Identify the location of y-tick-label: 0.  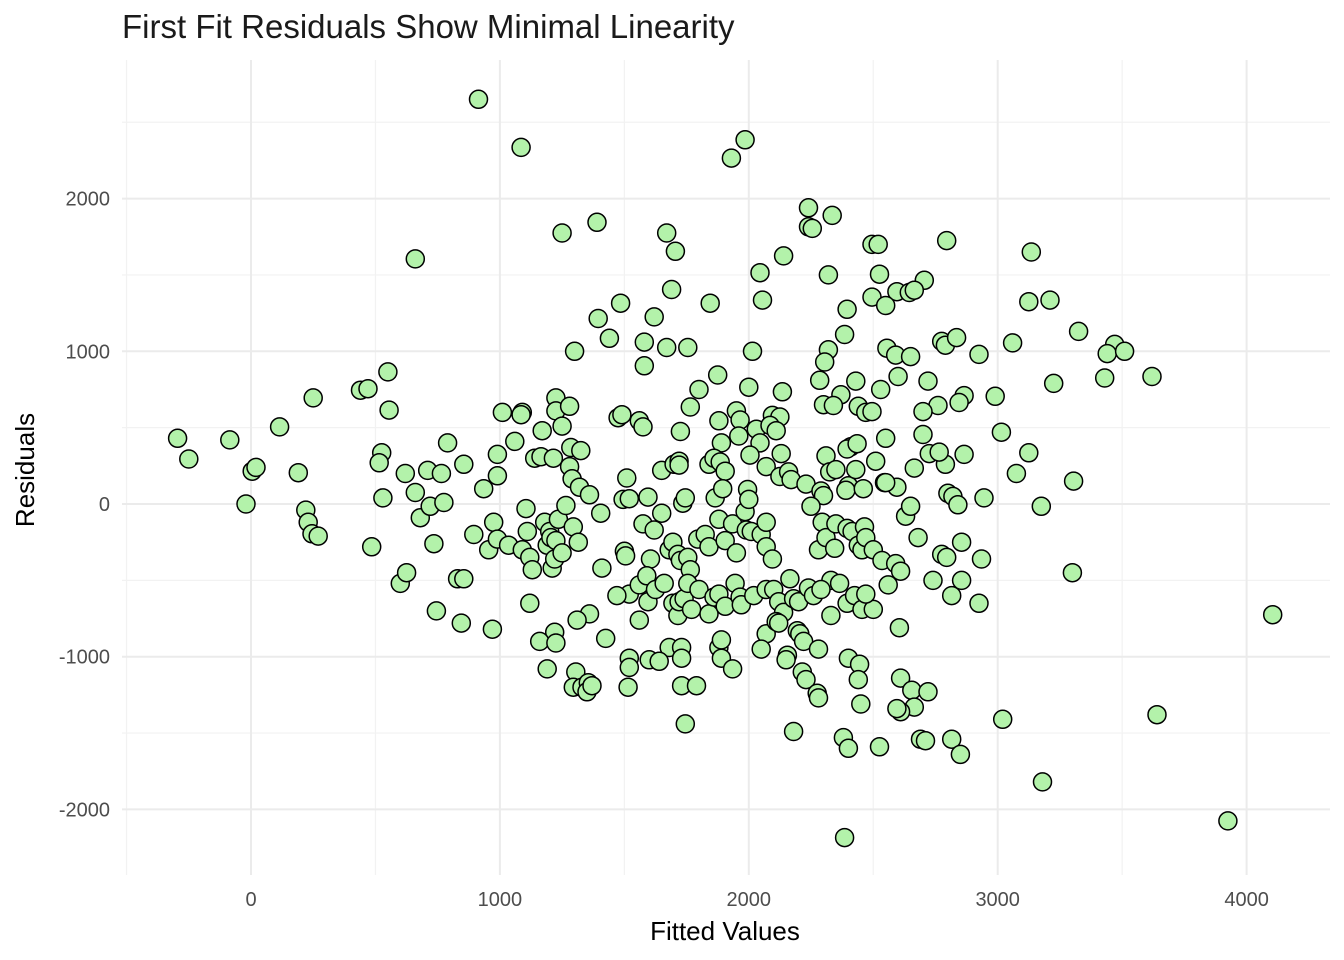
(104, 505).